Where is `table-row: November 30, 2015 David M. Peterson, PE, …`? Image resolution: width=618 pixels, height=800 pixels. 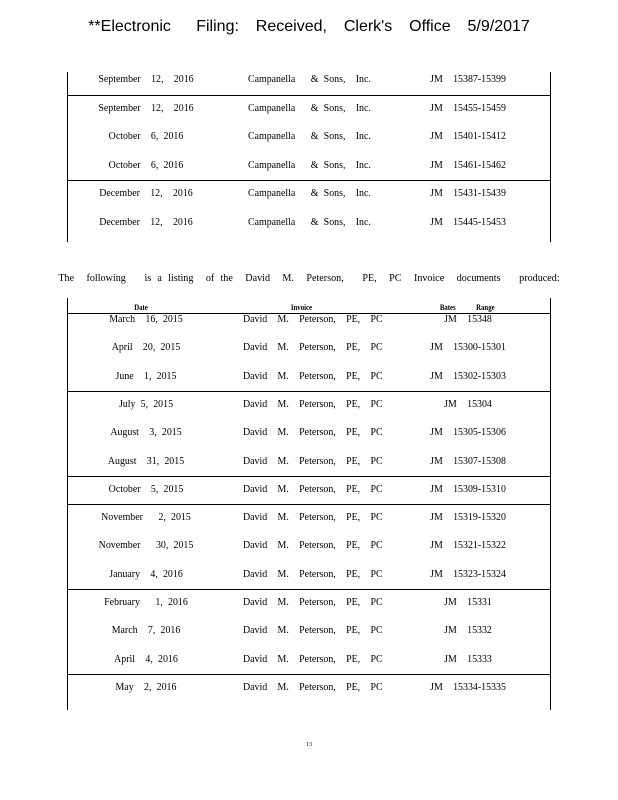
table-row: November 30, 2015 David M. Peterson, PE, … is located at coordinates (309, 553).